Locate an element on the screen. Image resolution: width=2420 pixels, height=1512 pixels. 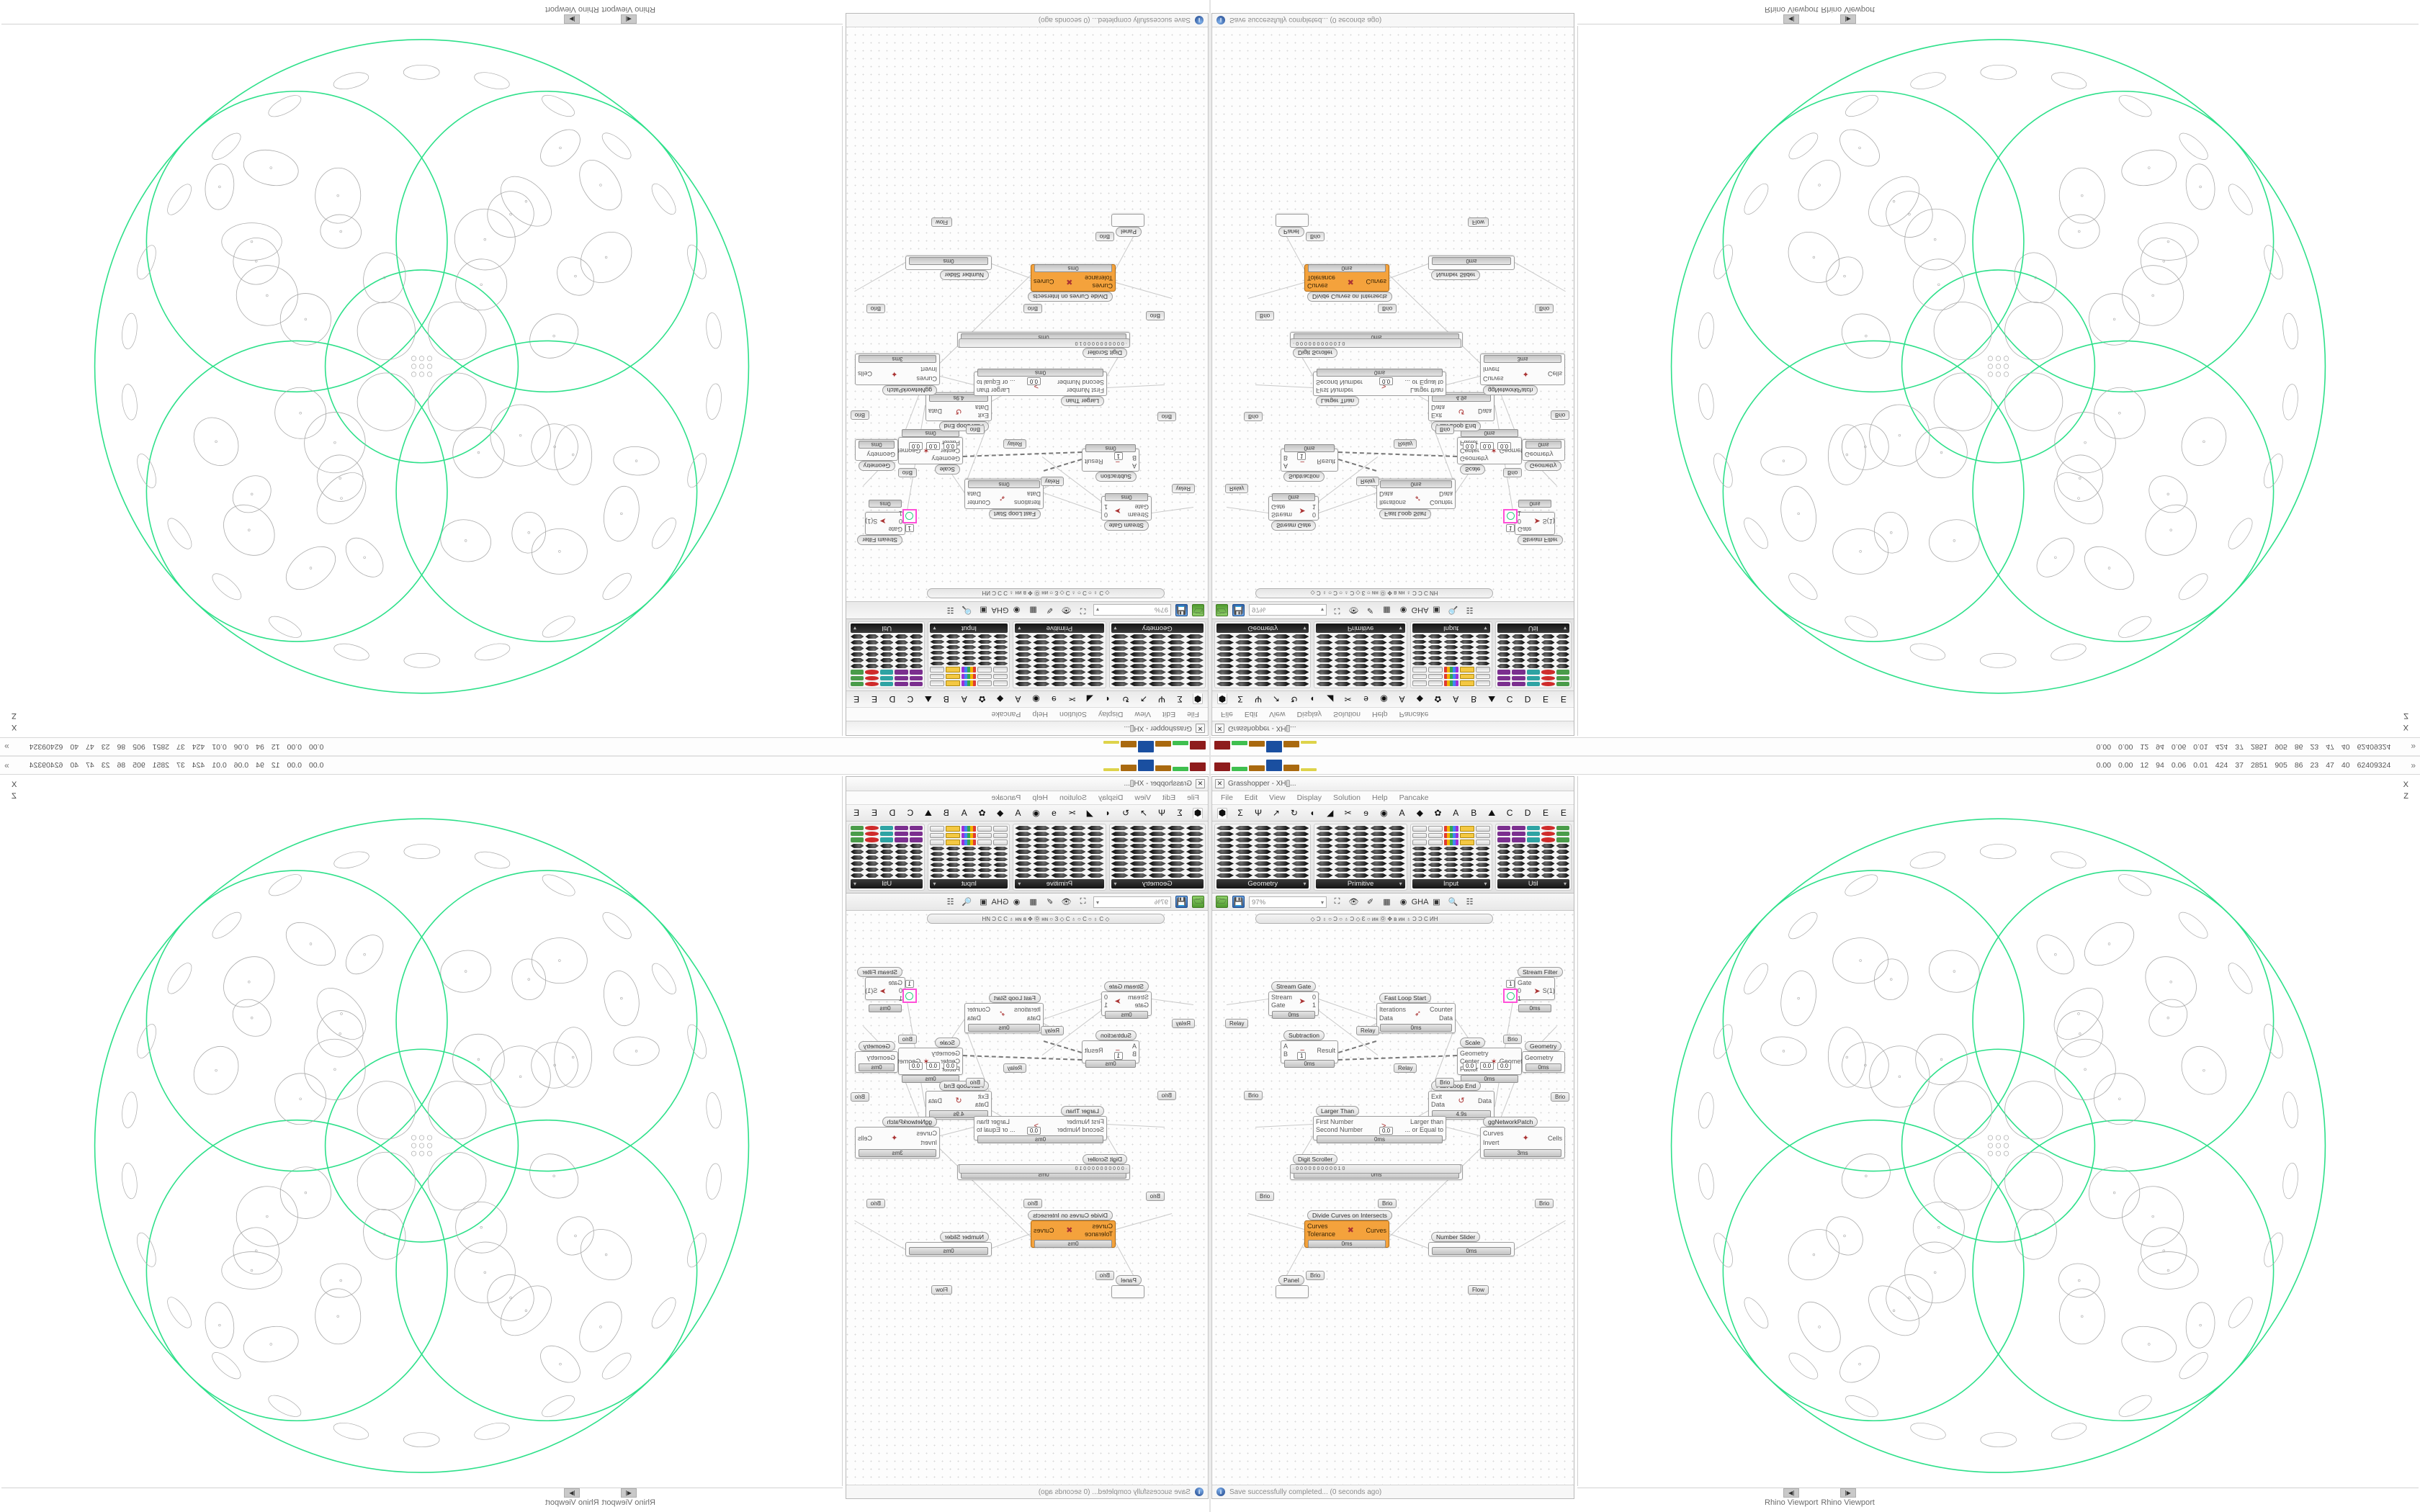
node-label-geometry-node: Geometry is located at coordinates (1543, 466).